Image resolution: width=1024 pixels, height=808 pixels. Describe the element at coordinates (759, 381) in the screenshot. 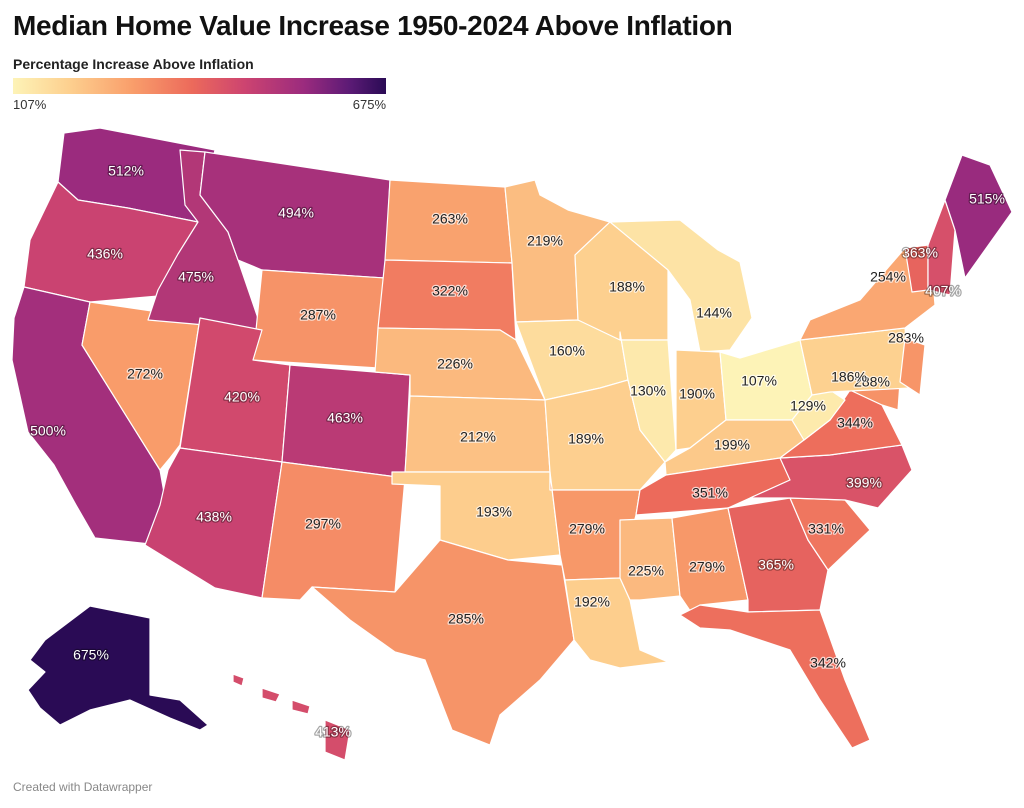

I see `state-label-oh: 107%` at that location.